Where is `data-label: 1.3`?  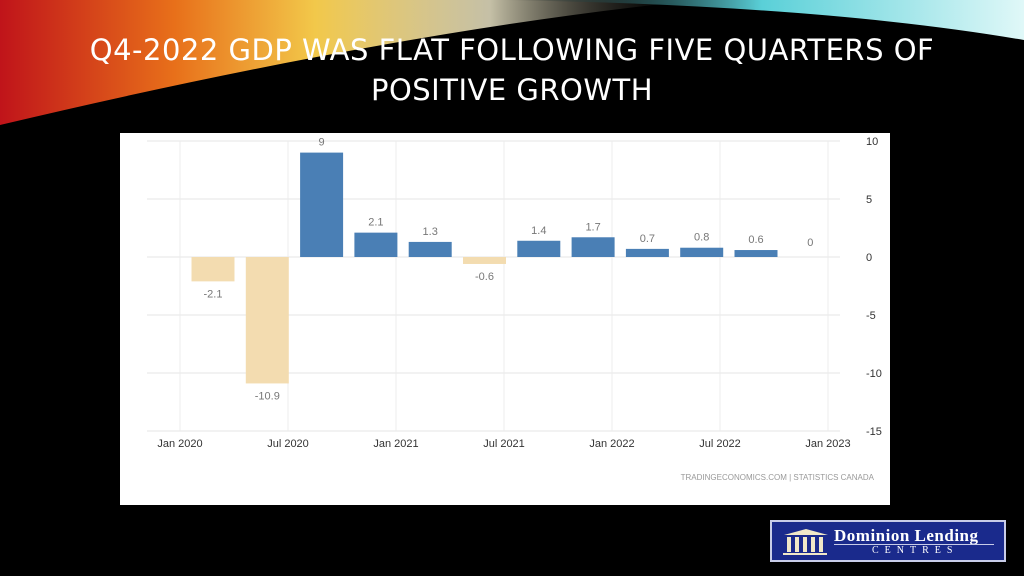 data-label: 1.3 is located at coordinates (430, 232).